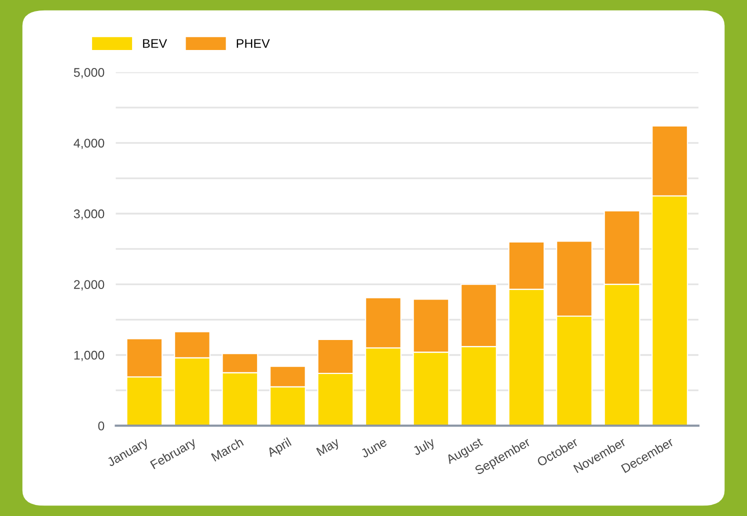 Image resolution: width=747 pixels, height=516 pixels. What do you see at coordinates (155, 43) in the screenshot?
I see `legend-label: BEV` at bounding box center [155, 43].